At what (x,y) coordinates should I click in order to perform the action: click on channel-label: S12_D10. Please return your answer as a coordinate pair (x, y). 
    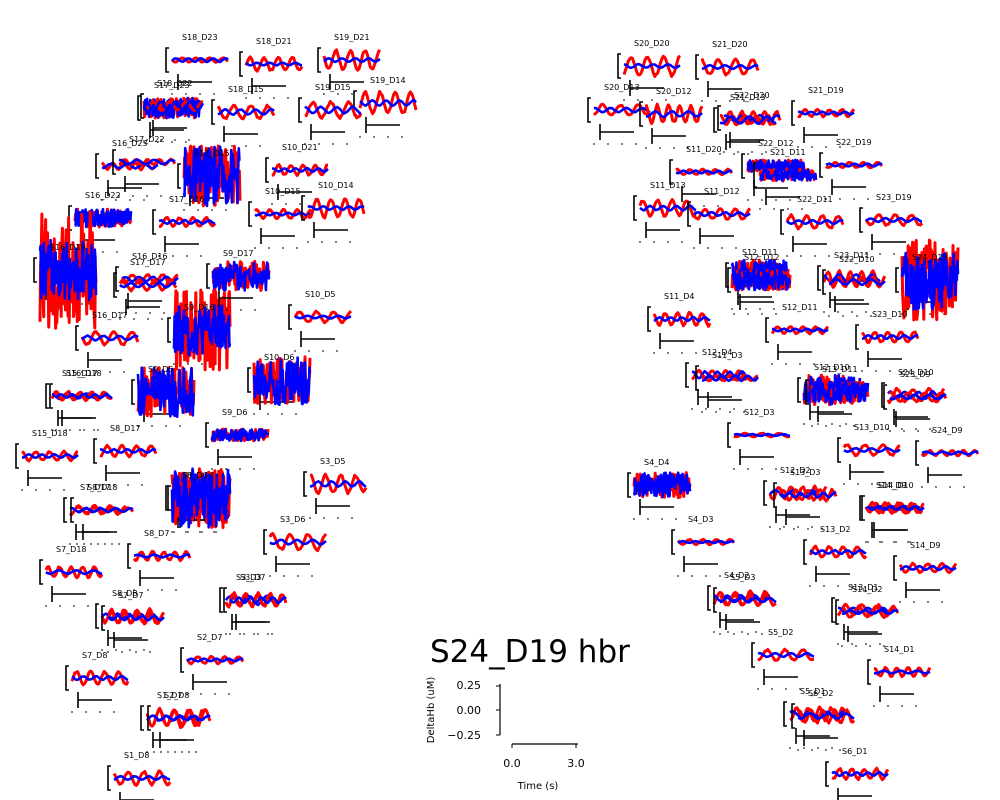
    Looking at the image, I should click on (832, 367).